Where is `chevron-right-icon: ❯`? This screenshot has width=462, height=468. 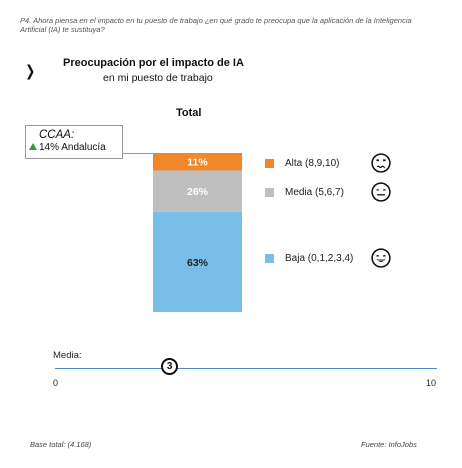 chevron-right-icon: ❯ is located at coordinates (30, 71).